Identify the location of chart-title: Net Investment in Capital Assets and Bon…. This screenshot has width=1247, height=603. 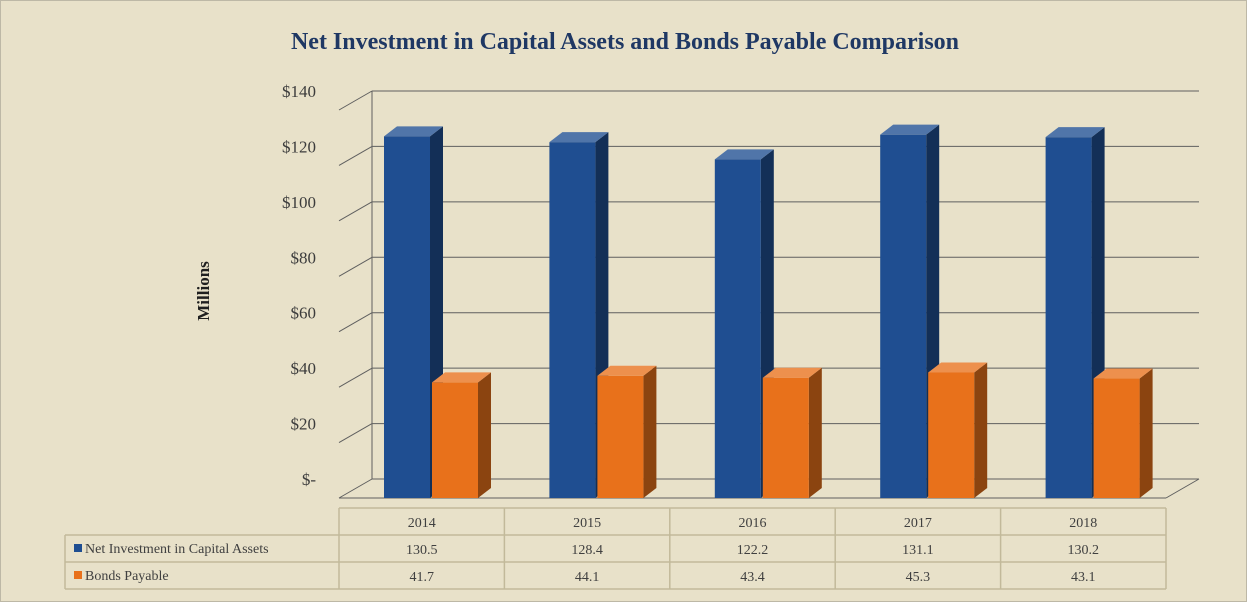
(625, 42).